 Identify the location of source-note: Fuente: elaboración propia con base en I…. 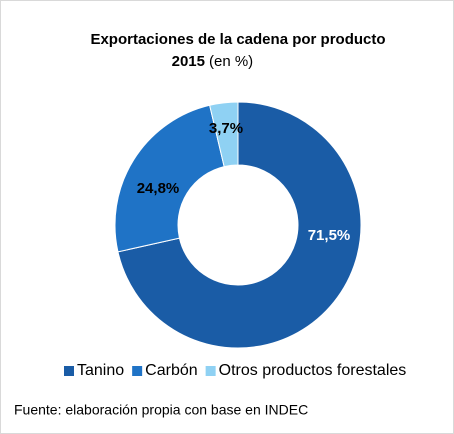
(161, 410).